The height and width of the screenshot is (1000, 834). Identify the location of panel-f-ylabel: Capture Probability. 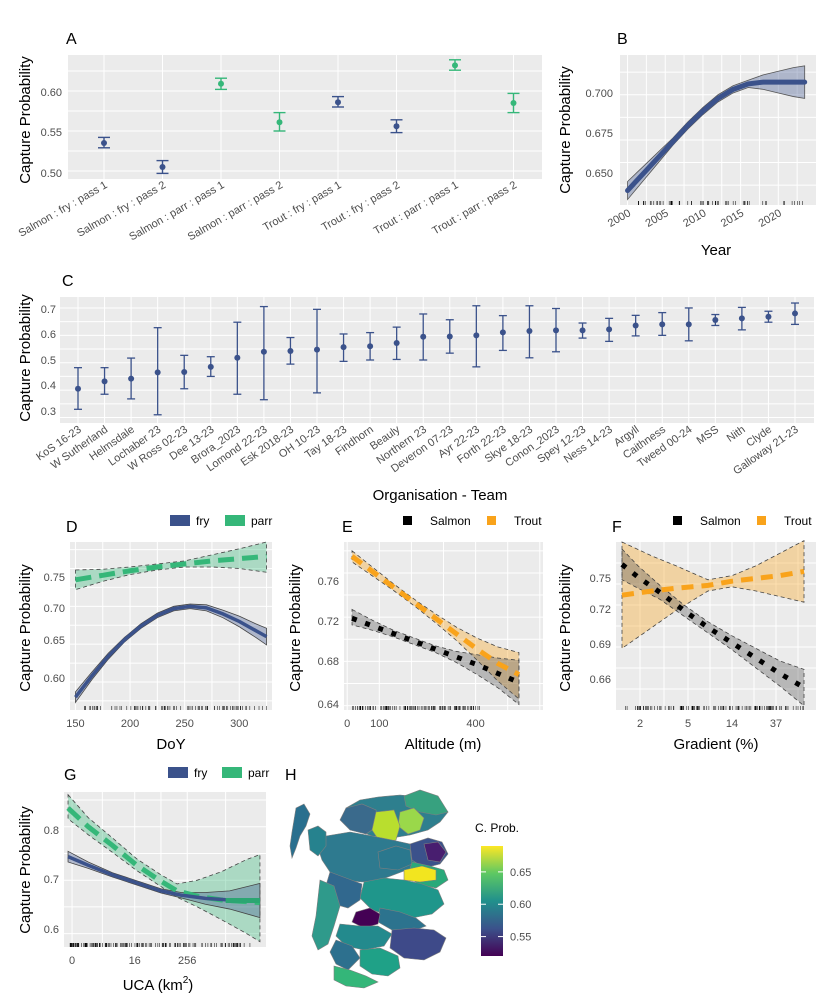
(565, 628).